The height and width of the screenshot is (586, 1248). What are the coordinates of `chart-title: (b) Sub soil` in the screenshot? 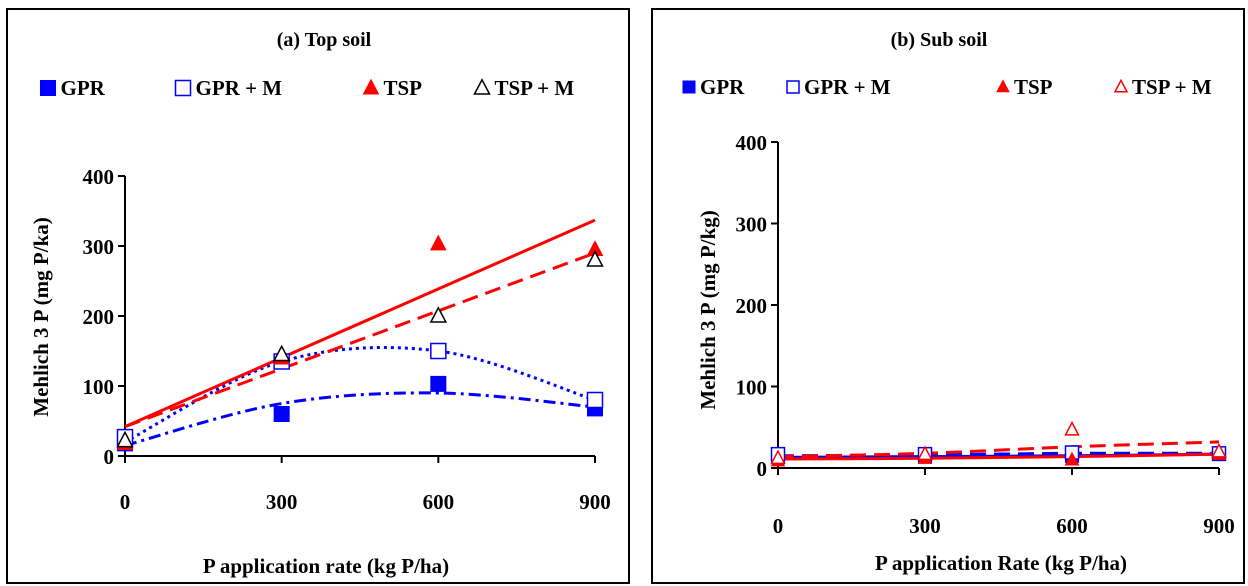 It's located at (939, 40).